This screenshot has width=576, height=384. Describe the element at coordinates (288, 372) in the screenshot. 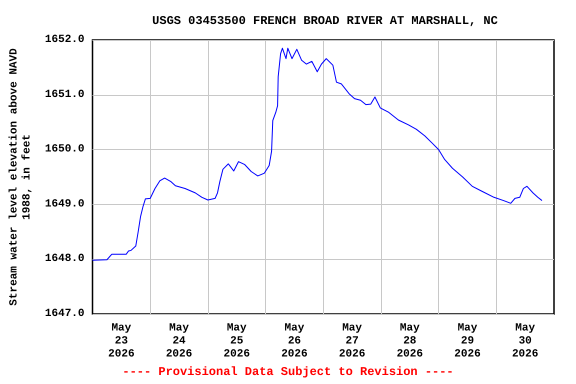

I see `text: ---- Provisional Data Subject to Revision ----` at that location.